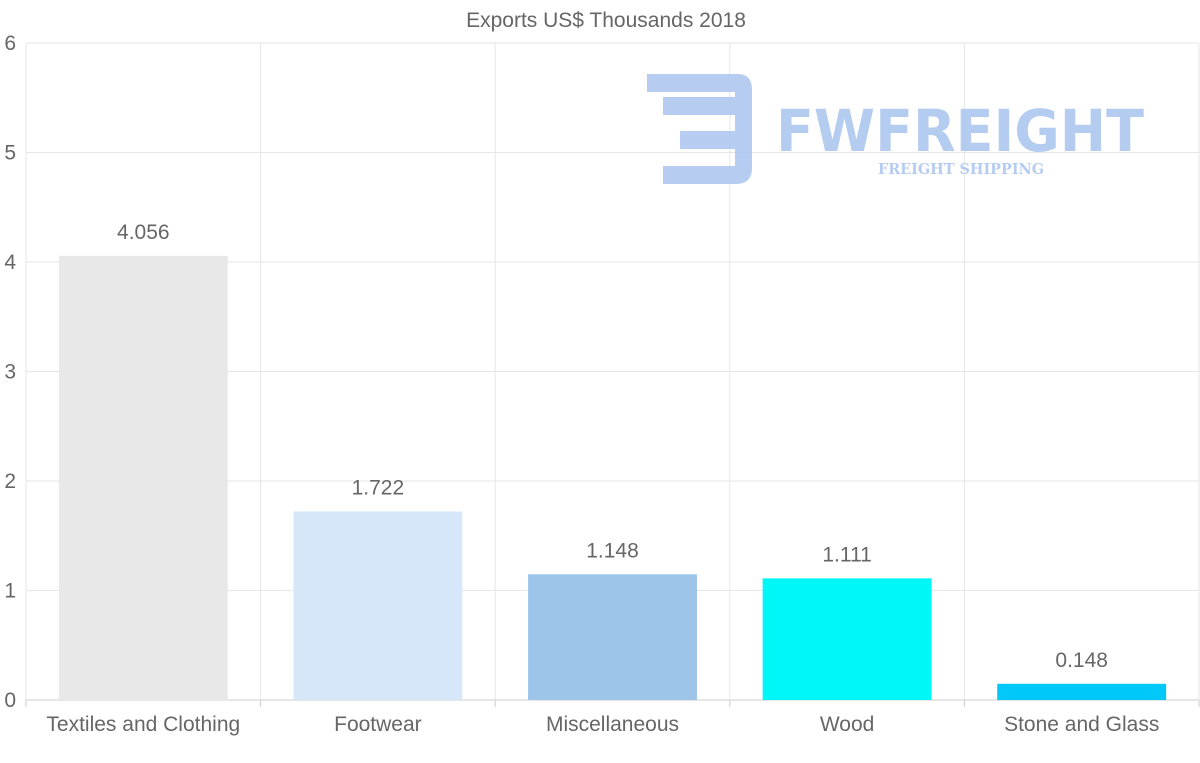 Image resolution: width=1200 pixels, height=763 pixels. I want to click on x-category-label: Miscellaneous, so click(612, 724).